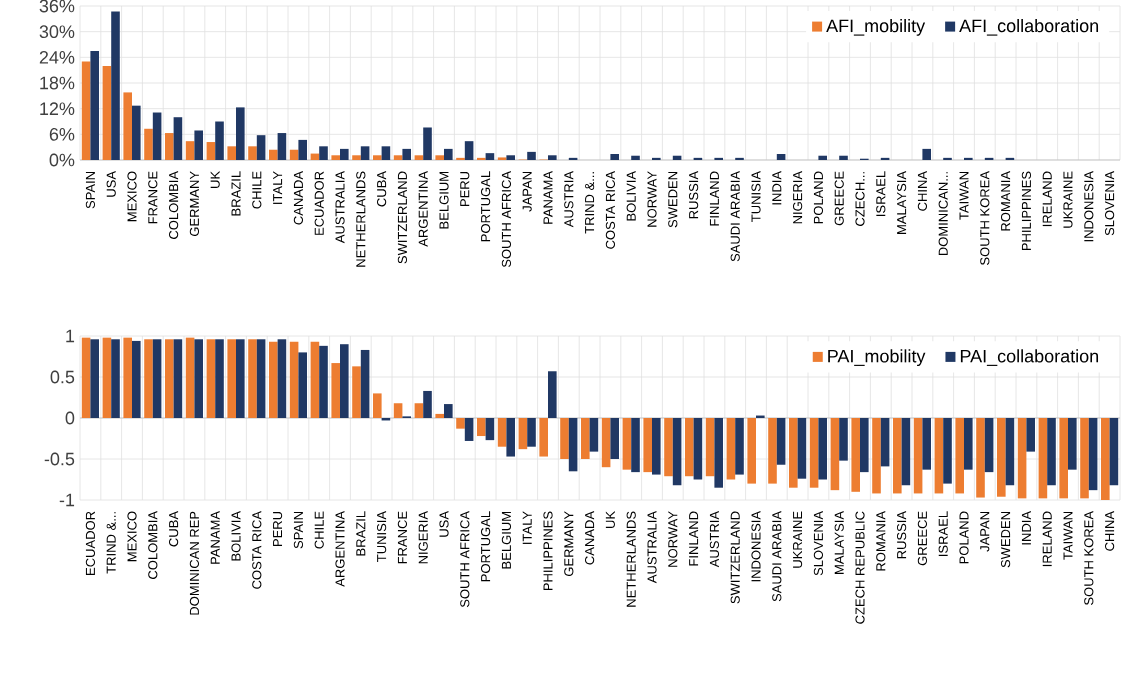 The image size is (1134, 676). What do you see at coordinates (62, 134) in the screenshot?
I see `y-tick-label: 6%` at bounding box center [62, 134].